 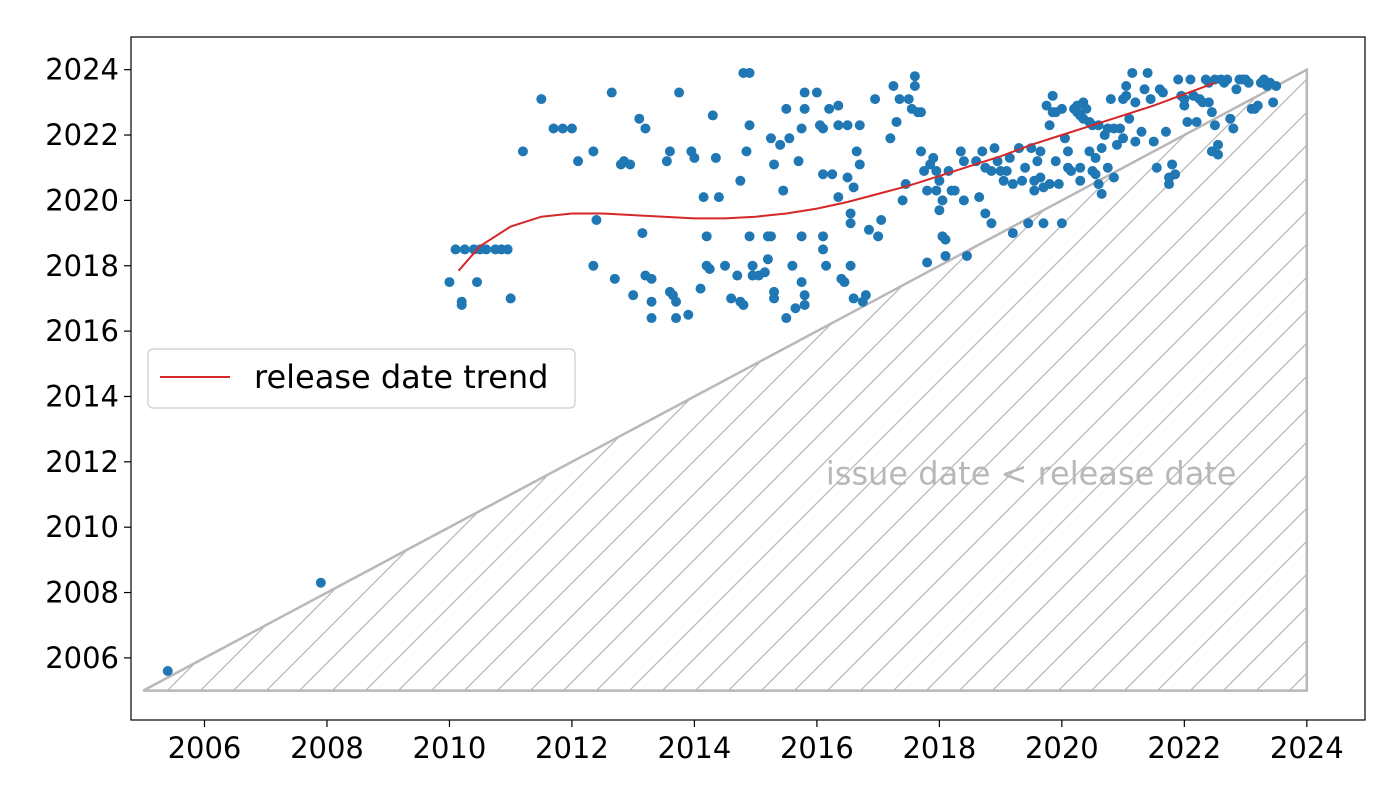 I want to click on x-tick-label: 2008, so click(x=327, y=748).